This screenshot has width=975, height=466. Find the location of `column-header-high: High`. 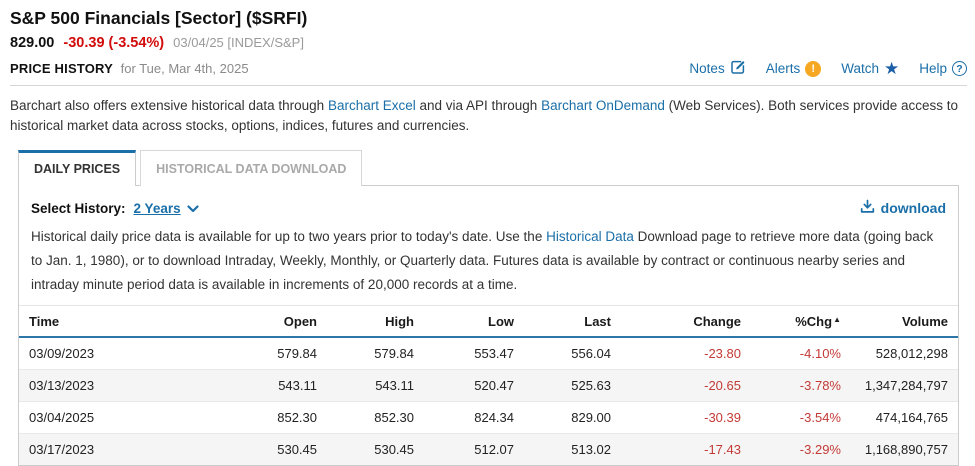

column-header-high: High is located at coordinates (375, 321).